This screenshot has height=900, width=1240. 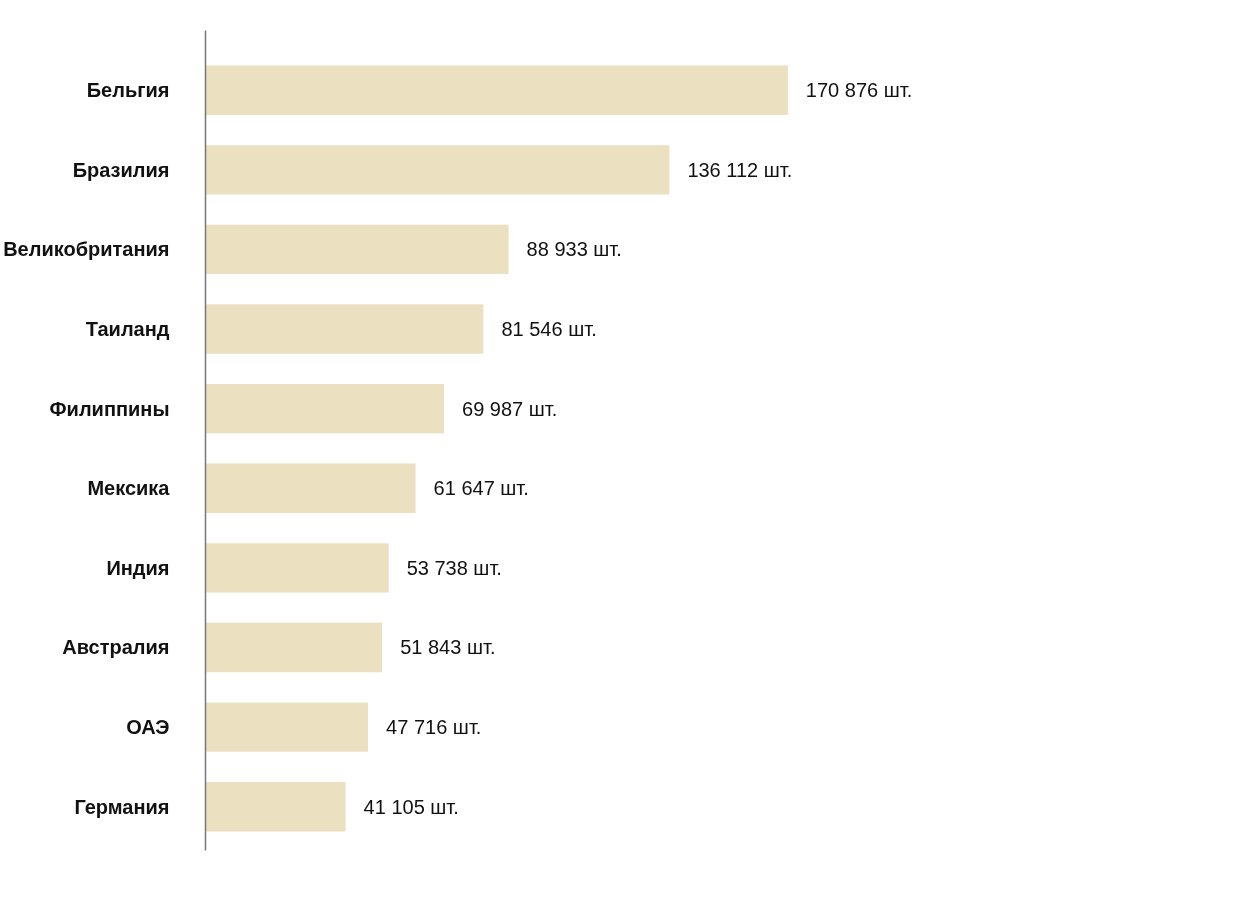 What do you see at coordinates (122, 806) in the screenshot?
I see `y-tick-label: Германия` at bounding box center [122, 806].